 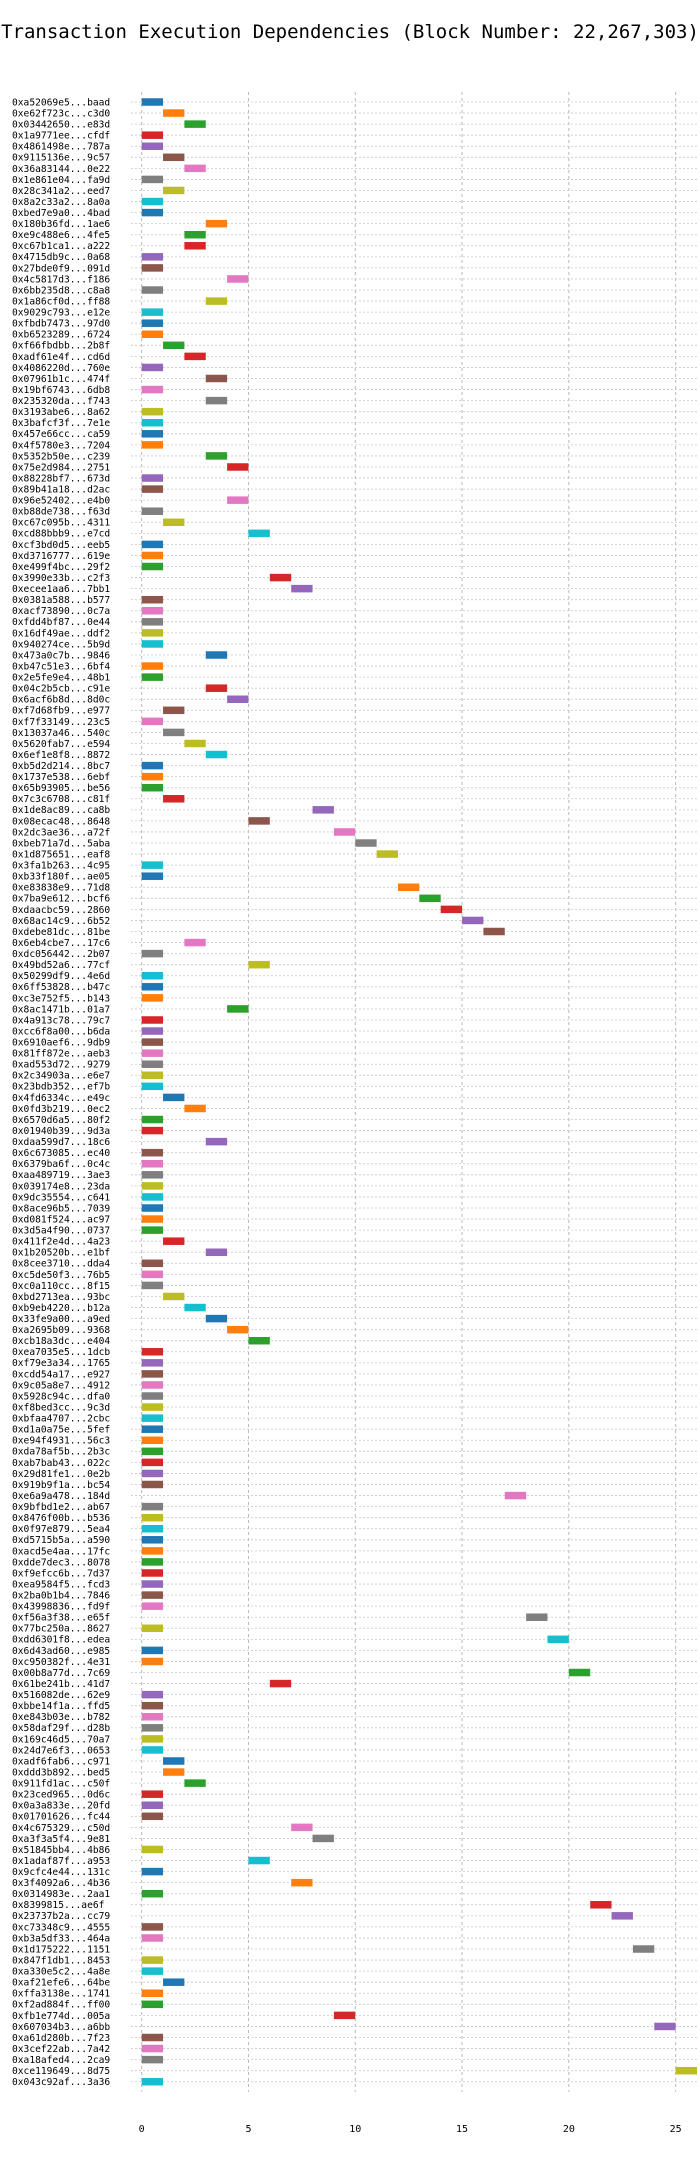 What do you see at coordinates (61, 2005) in the screenshot?
I see `y-tick-label: 0xf2ad884f...ff00` at bounding box center [61, 2005].